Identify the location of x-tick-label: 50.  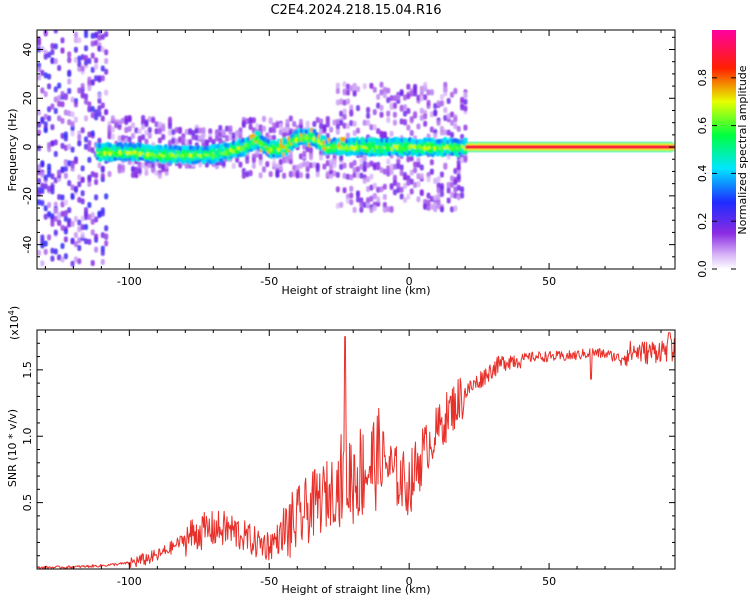
(549, 281).